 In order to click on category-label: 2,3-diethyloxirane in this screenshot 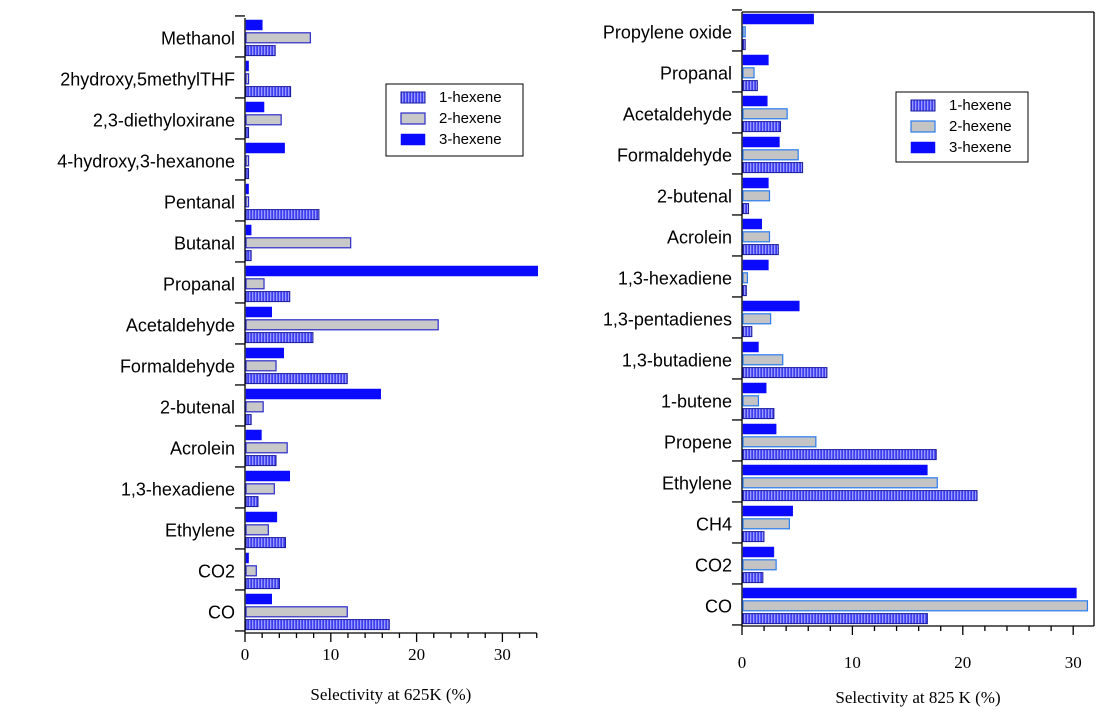, I will do `click(164, 121)`.